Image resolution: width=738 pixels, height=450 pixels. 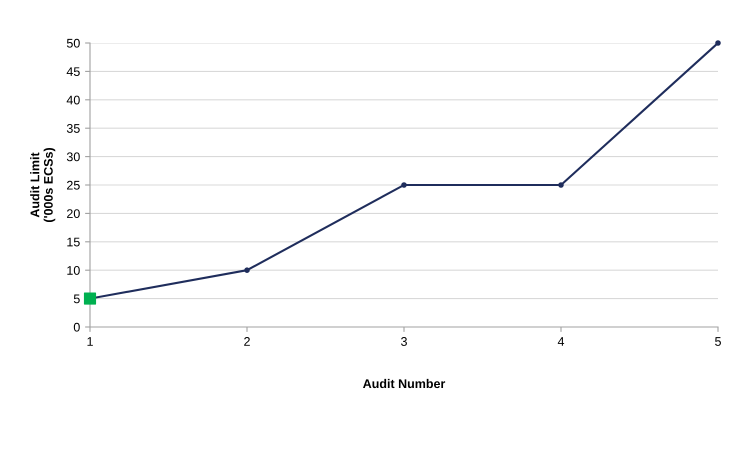 What do you see at coordinates (561, 341) in the screenshot?
I see `x-tick-label: 4` at bounding box center [561, 341].